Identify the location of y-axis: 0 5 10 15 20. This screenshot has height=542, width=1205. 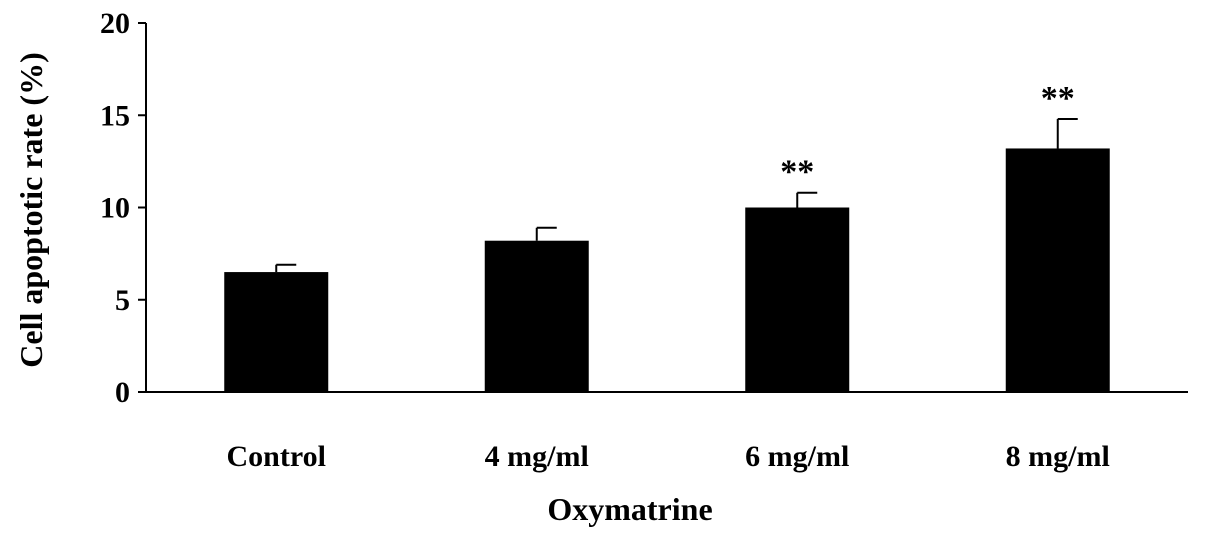
(123, 208).